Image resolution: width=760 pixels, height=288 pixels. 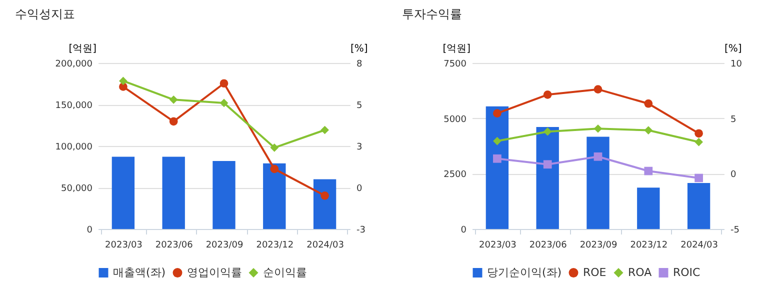 I want to click on legend-label: ROE, so click(x=594, y=272).